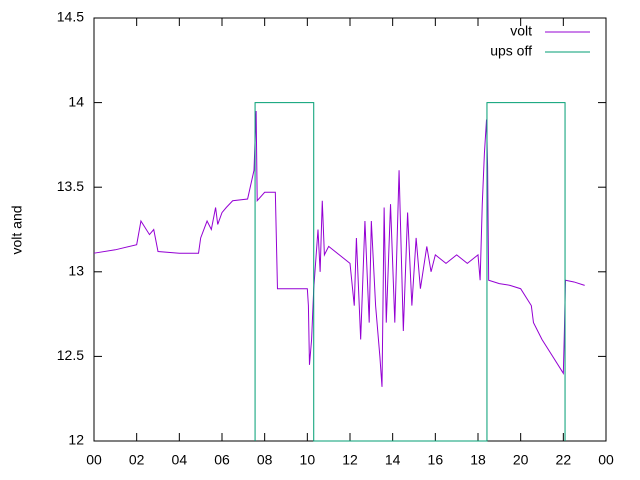  I want to click on y-tick-label: 13.5, so click(70, 186).